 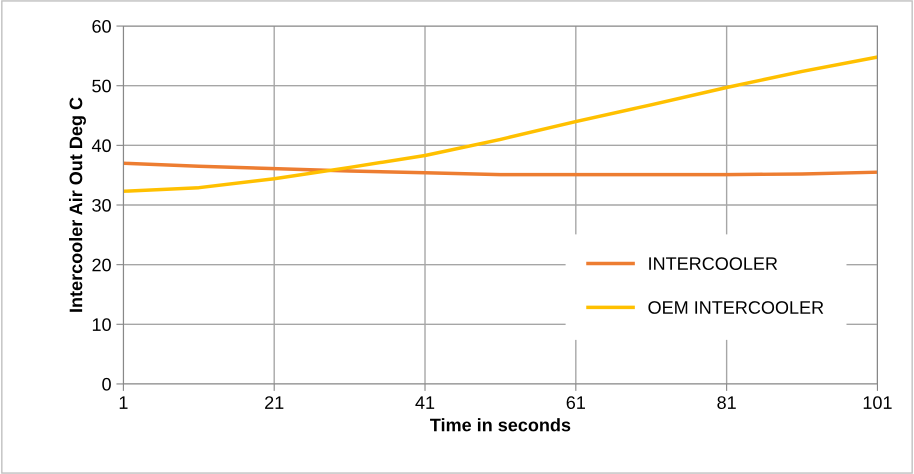 I want to click on y-tick-label: 0, so click(x=106, y=384).